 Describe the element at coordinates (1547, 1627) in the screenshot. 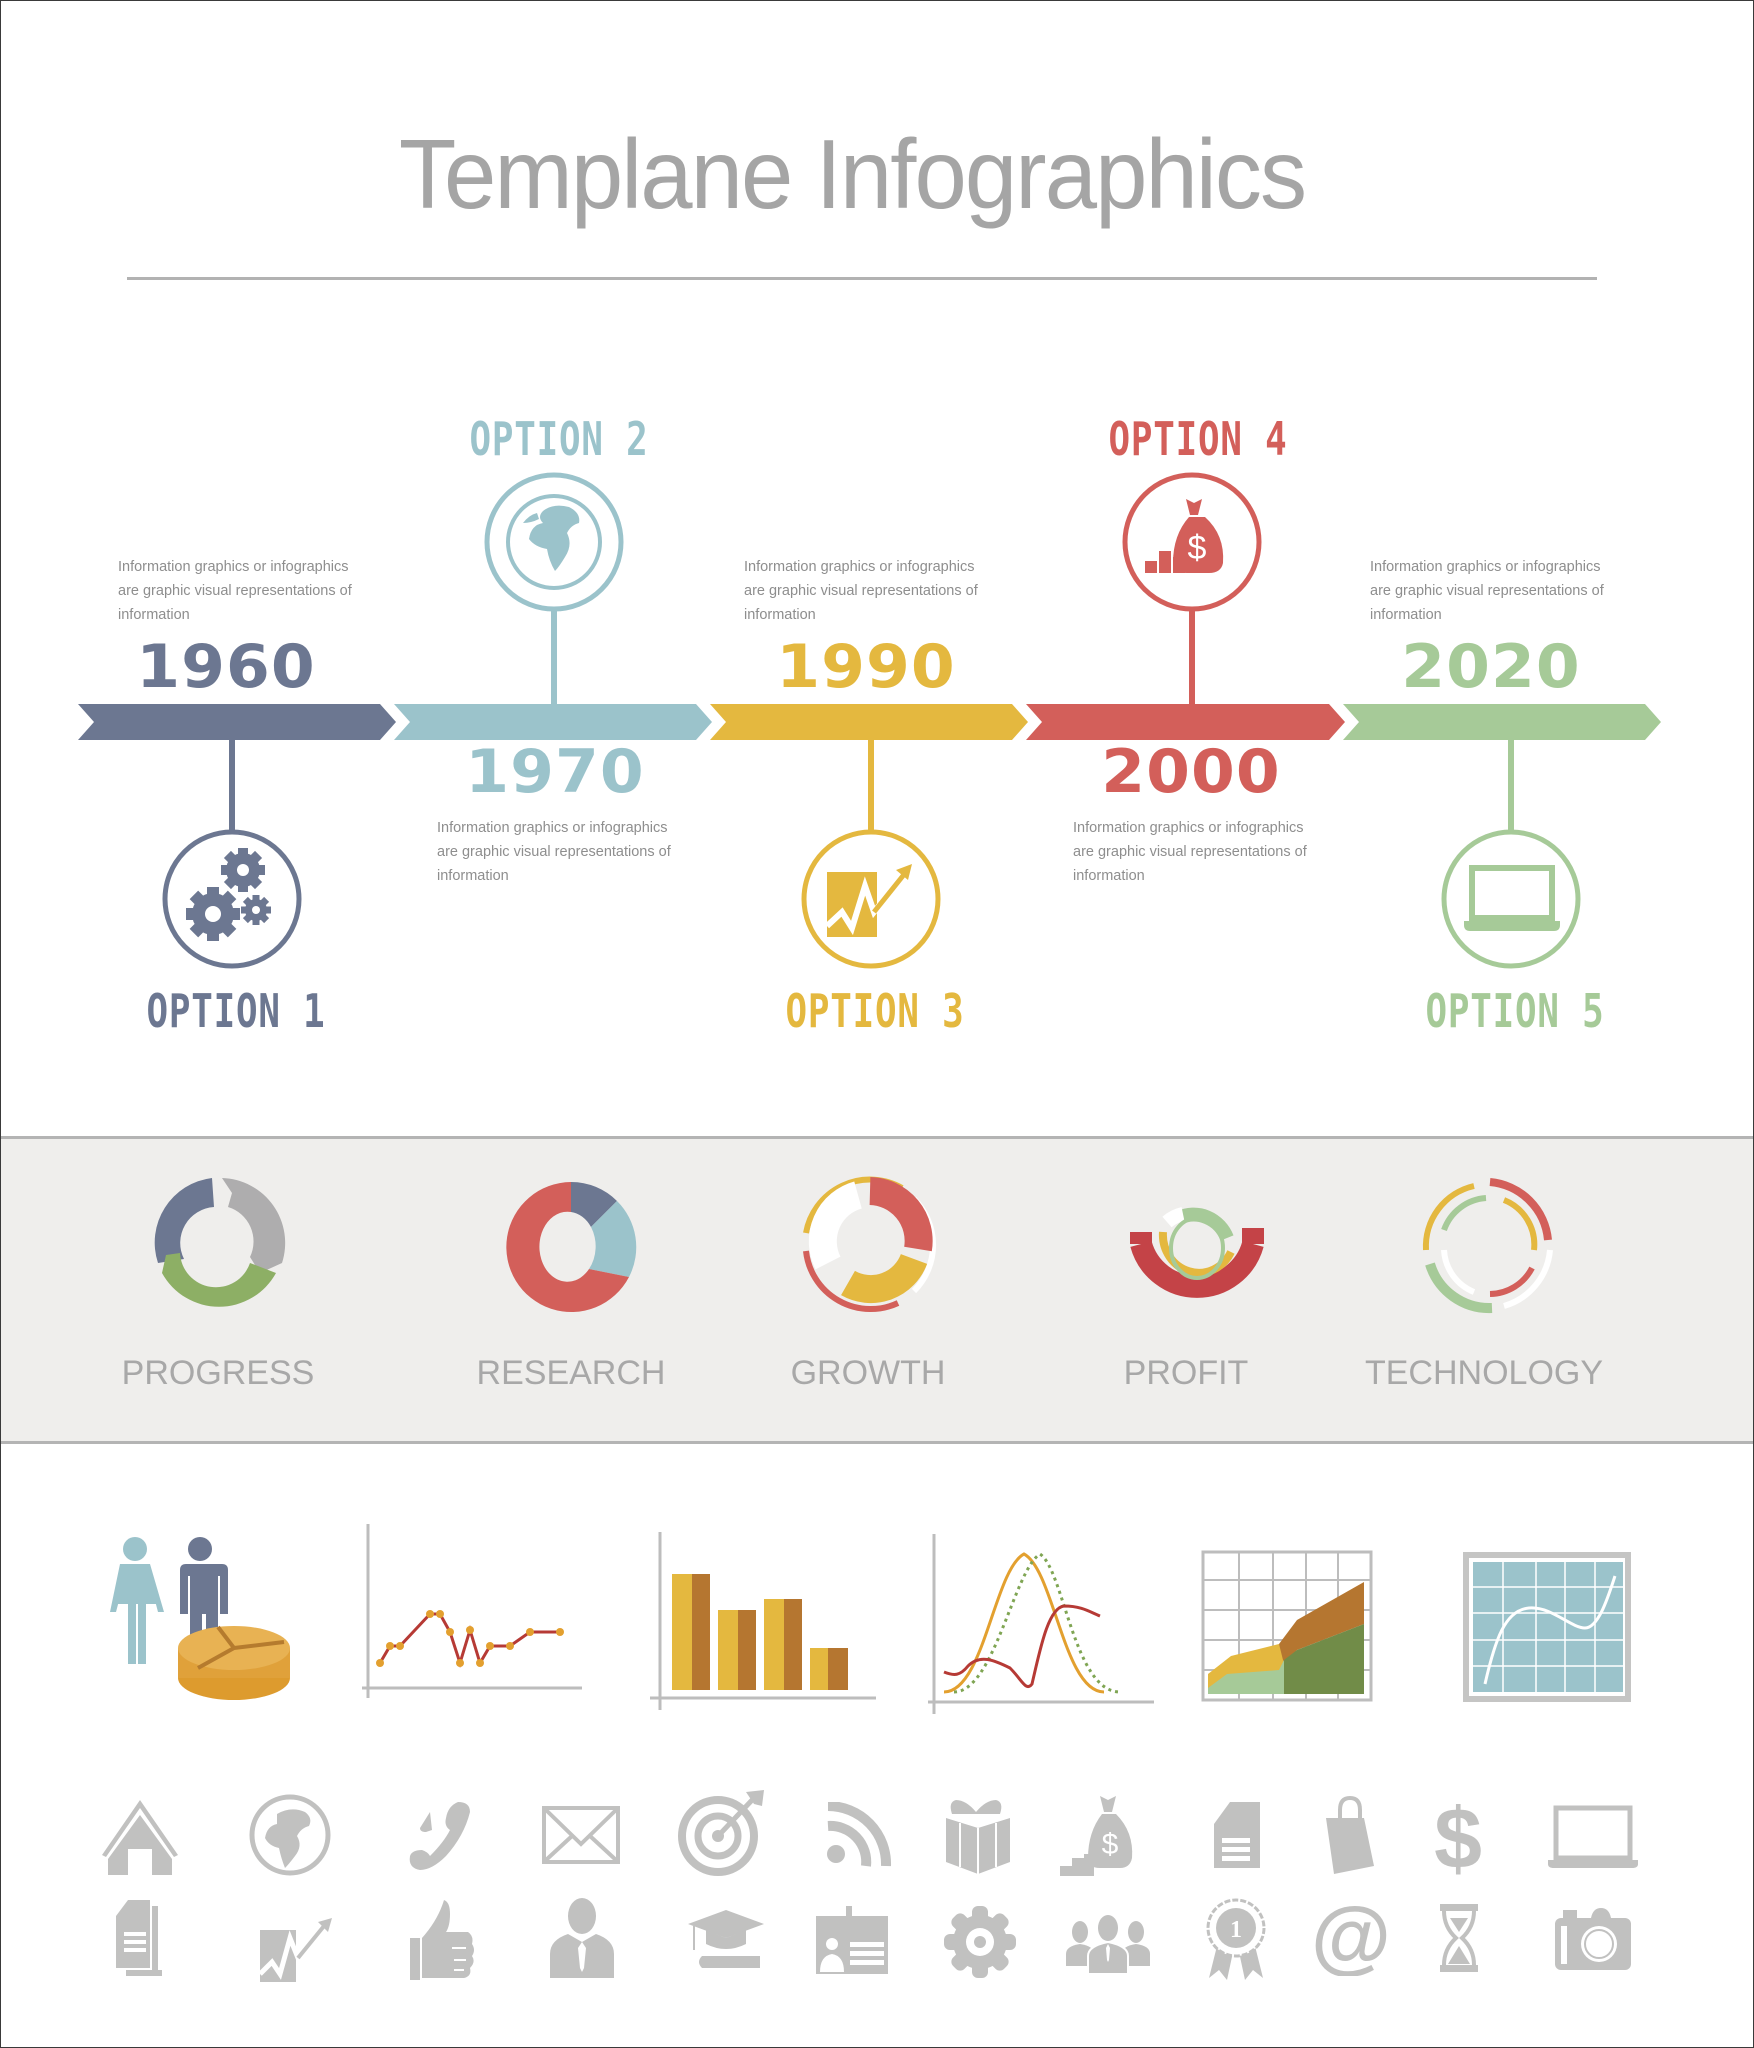

I see `function-graph-icon` at that location.